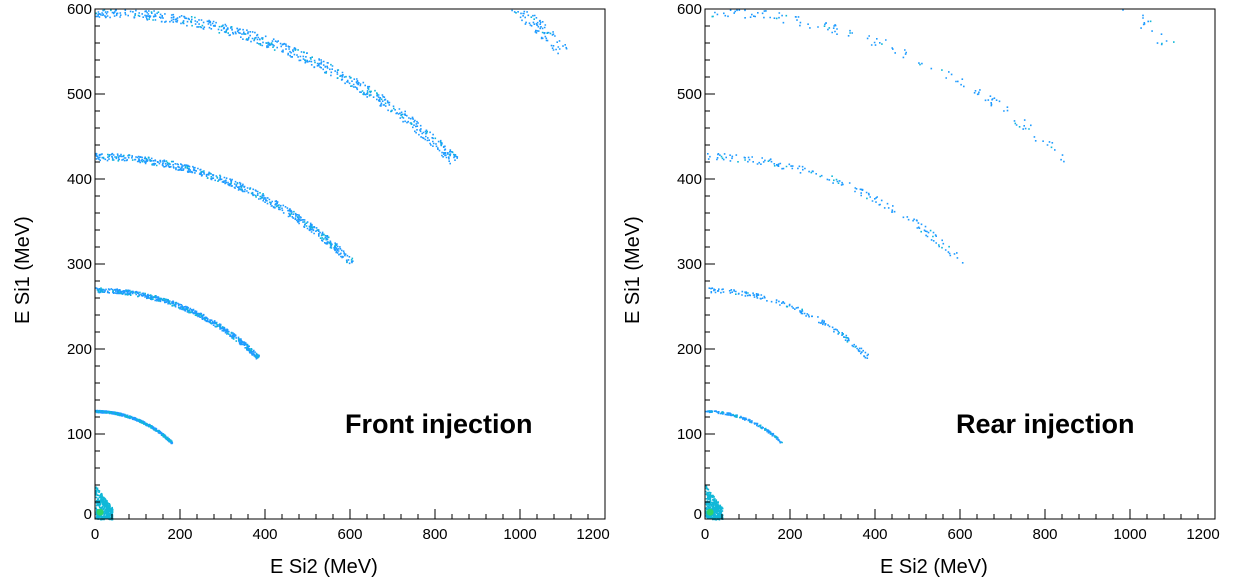 The height and width of the screenshot is (582, 1241). I want to click on x-axis-title-rear: E Si2 (MeV), so click(934, 567).